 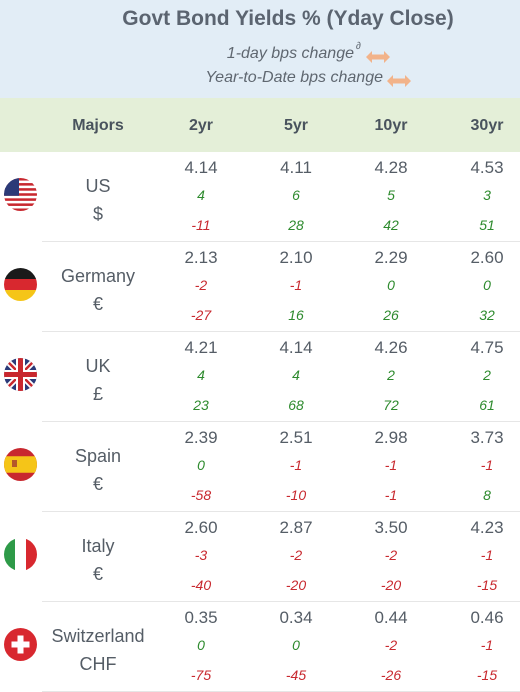 What do you see at coordinates (20, 284) in the screenshot?
I see `germany-flag-icon` at bounding box center [20, 284].